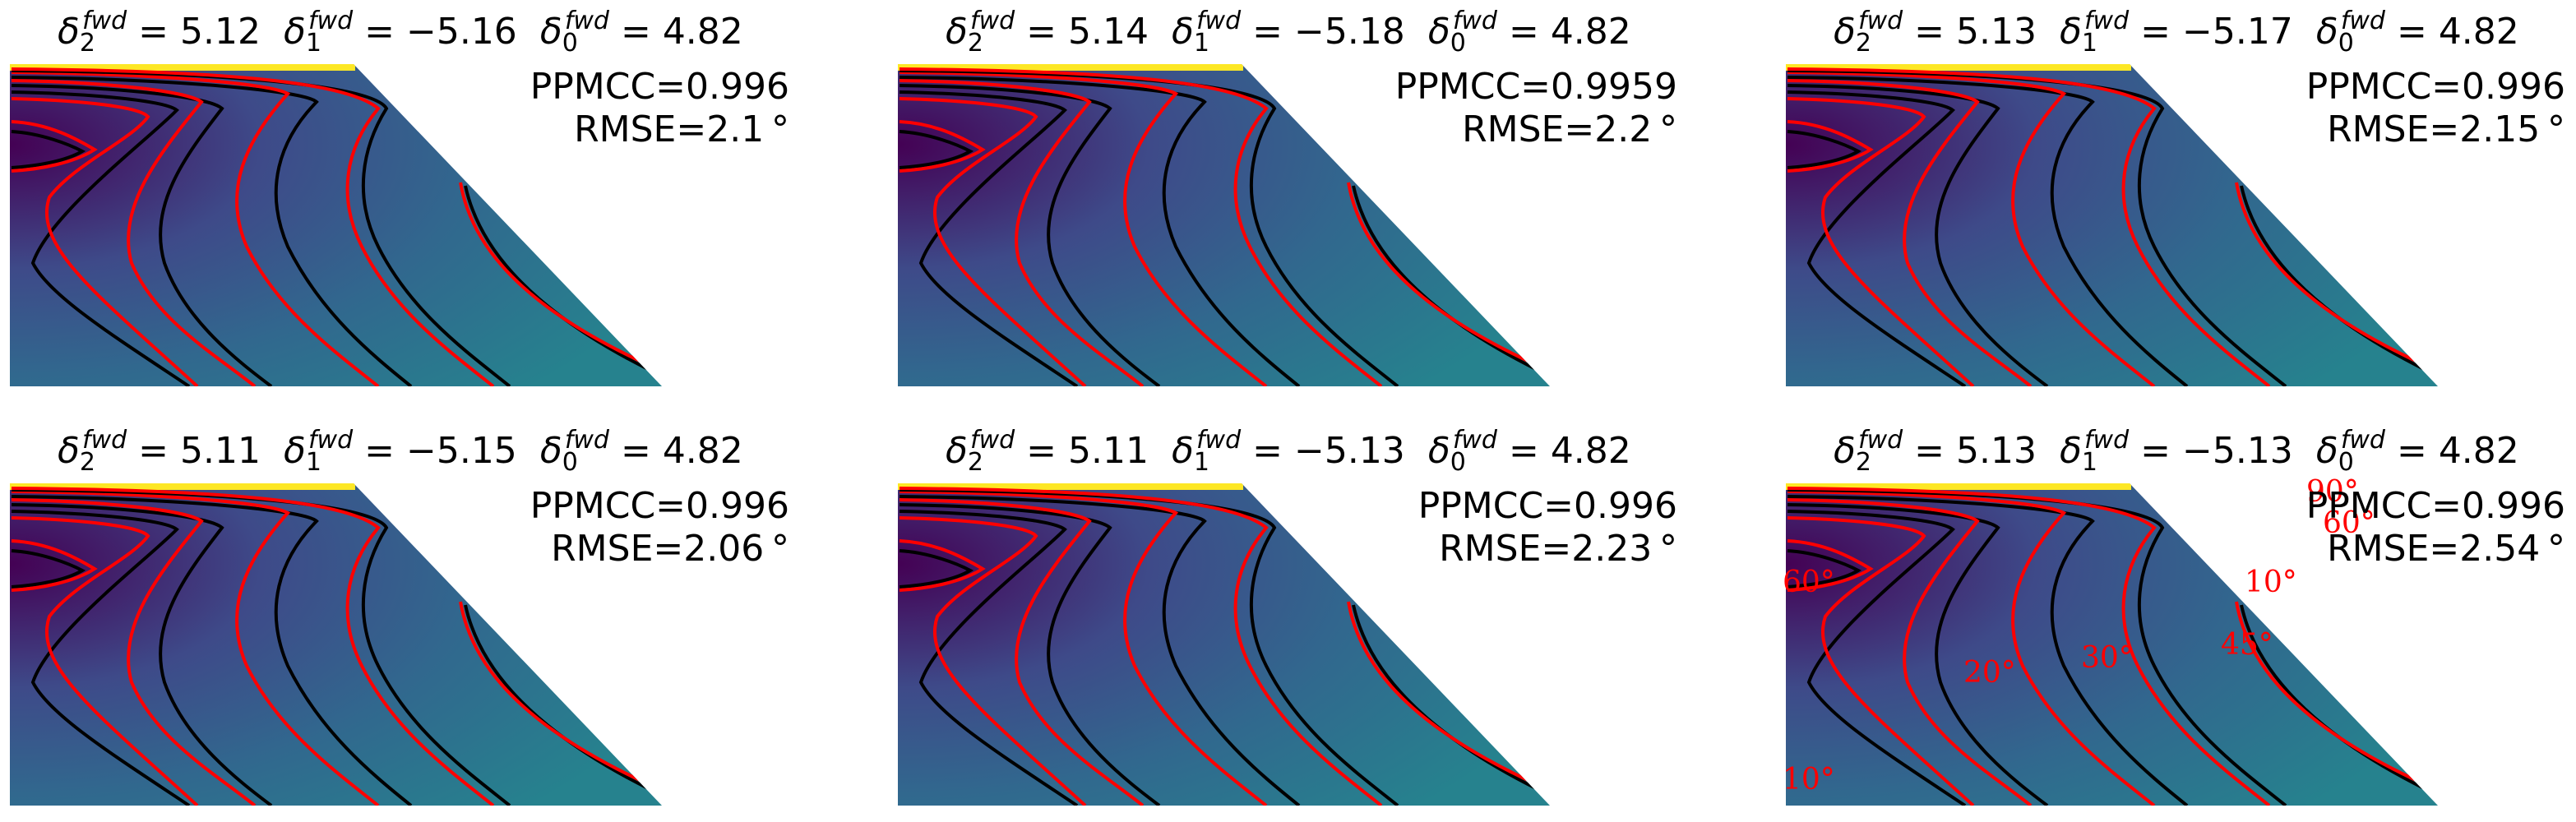 The height and width of the screenshot is (822, 2576). I want to click on panel-title: δ2fwd = 5.14 δ1fwd = −5.18 δ0fwd = 4.82, so click(1288, 32).